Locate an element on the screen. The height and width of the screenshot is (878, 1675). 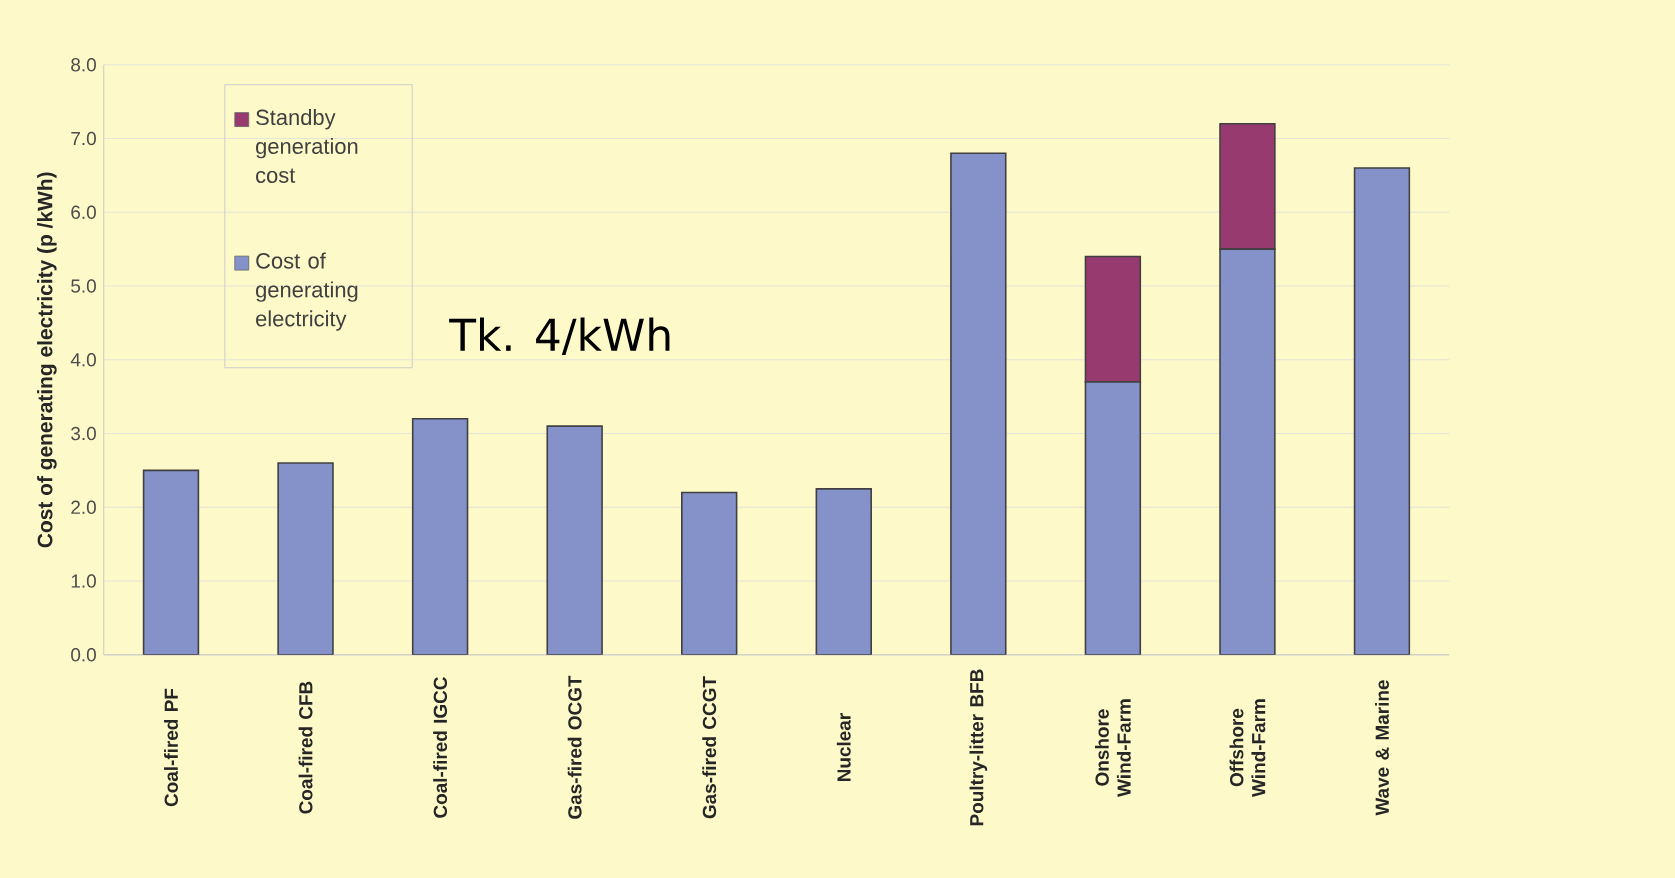
x-tick-label: Gas-fired OCGT is located at coordinates (574, 747).